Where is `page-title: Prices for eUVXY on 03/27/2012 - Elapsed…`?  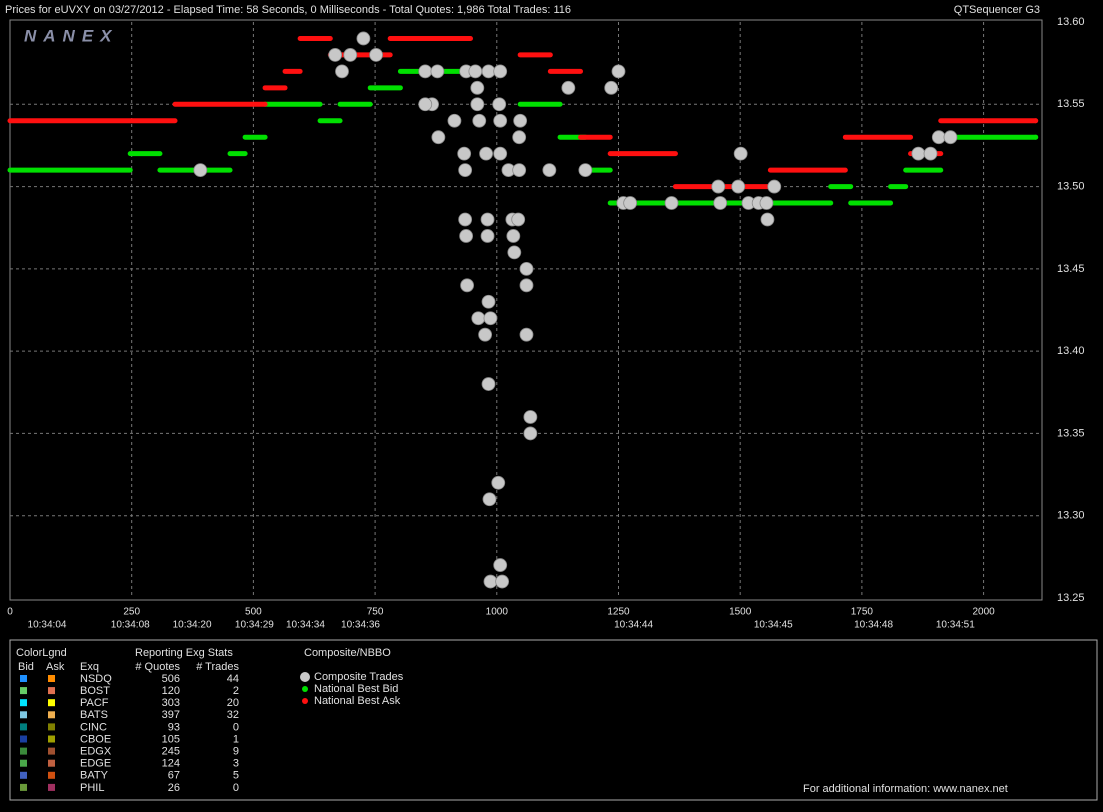
page-title: Prices for eUVXY on 03/27/2012 - Elapsed… is located at coordinates (288, 10).